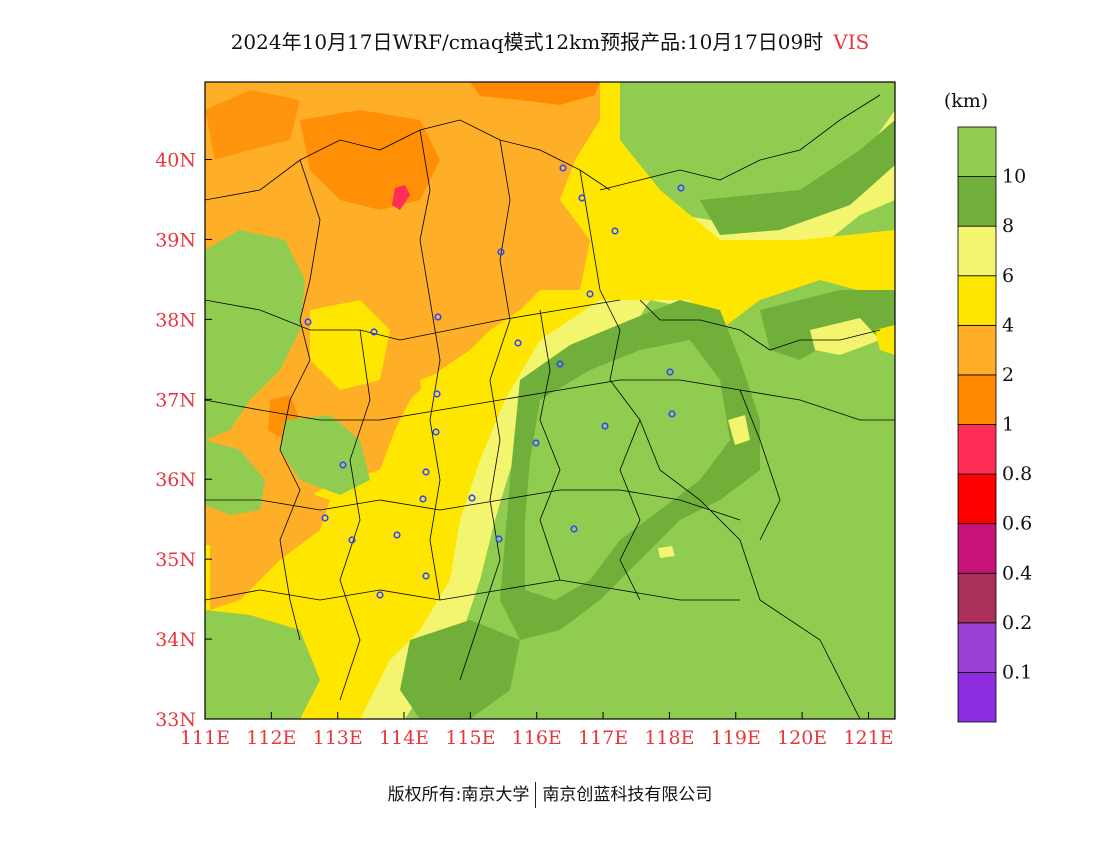  What do you see at coordinates (1017, 623) in the screenshot?
I see `colorbar-label: 0.2` at bounding box center [1017, 623].